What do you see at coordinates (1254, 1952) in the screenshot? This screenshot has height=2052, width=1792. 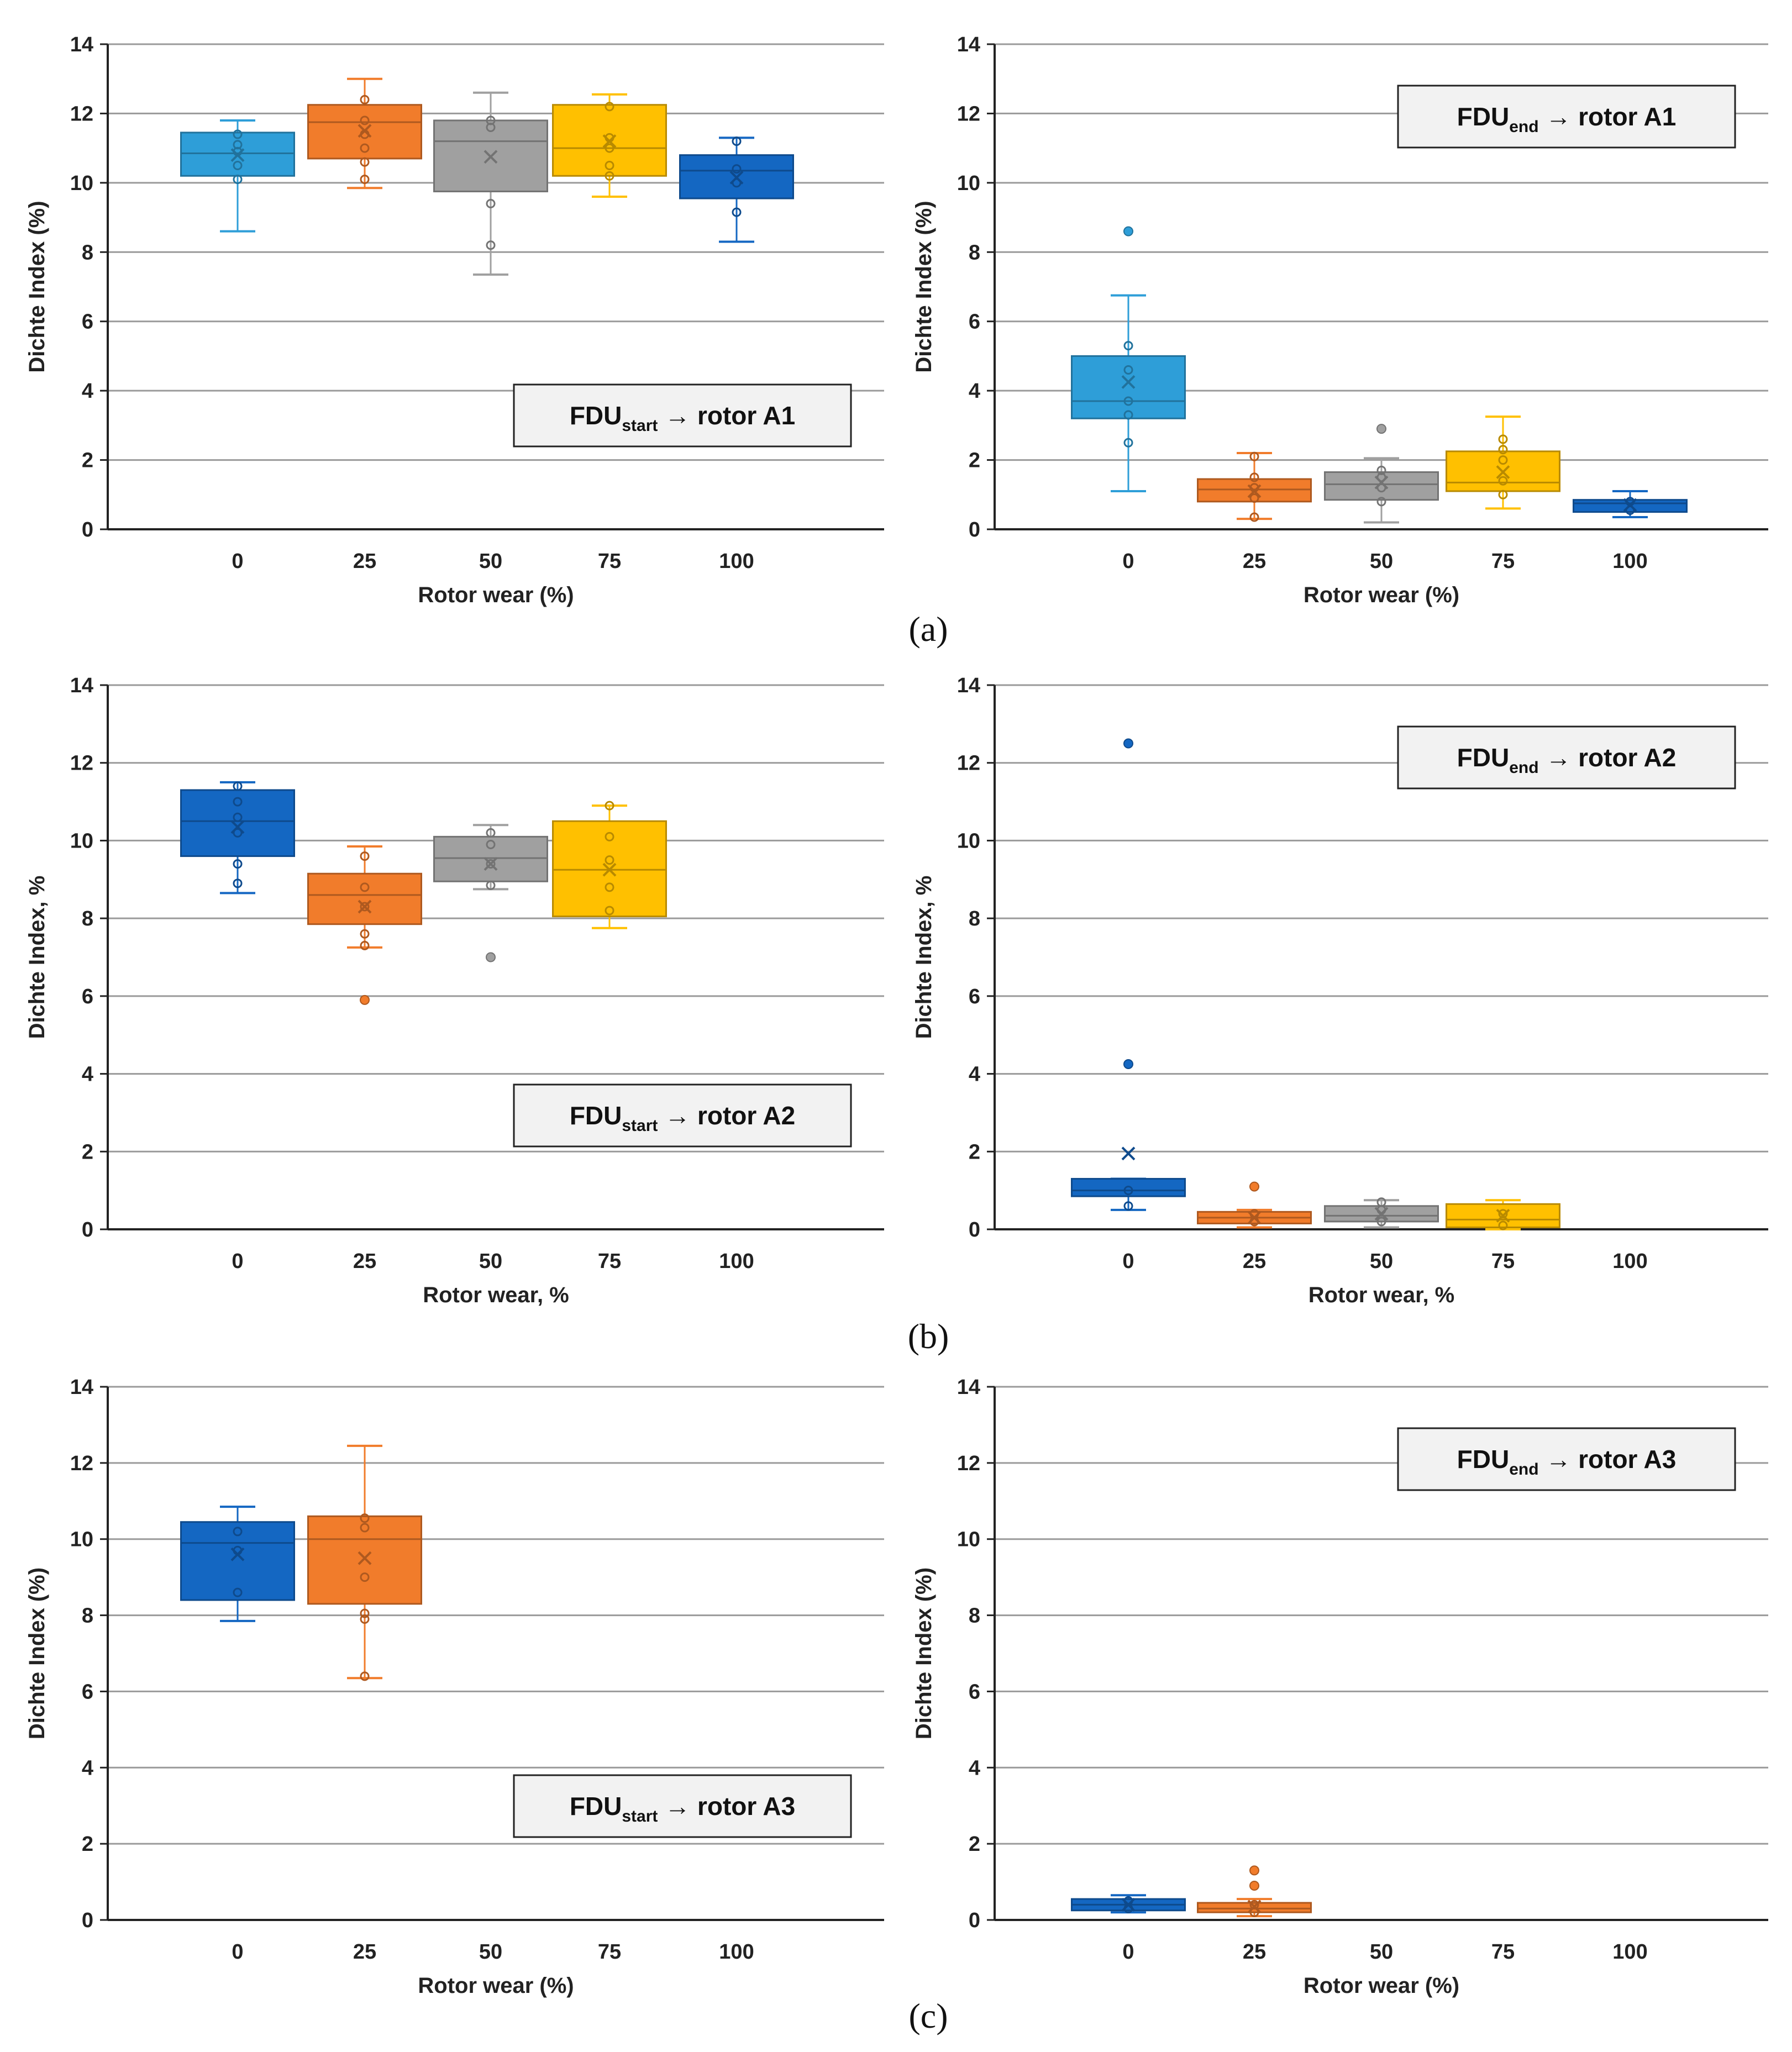 I see `x-tick-label: 25` at bounding box center [1254, 1952].